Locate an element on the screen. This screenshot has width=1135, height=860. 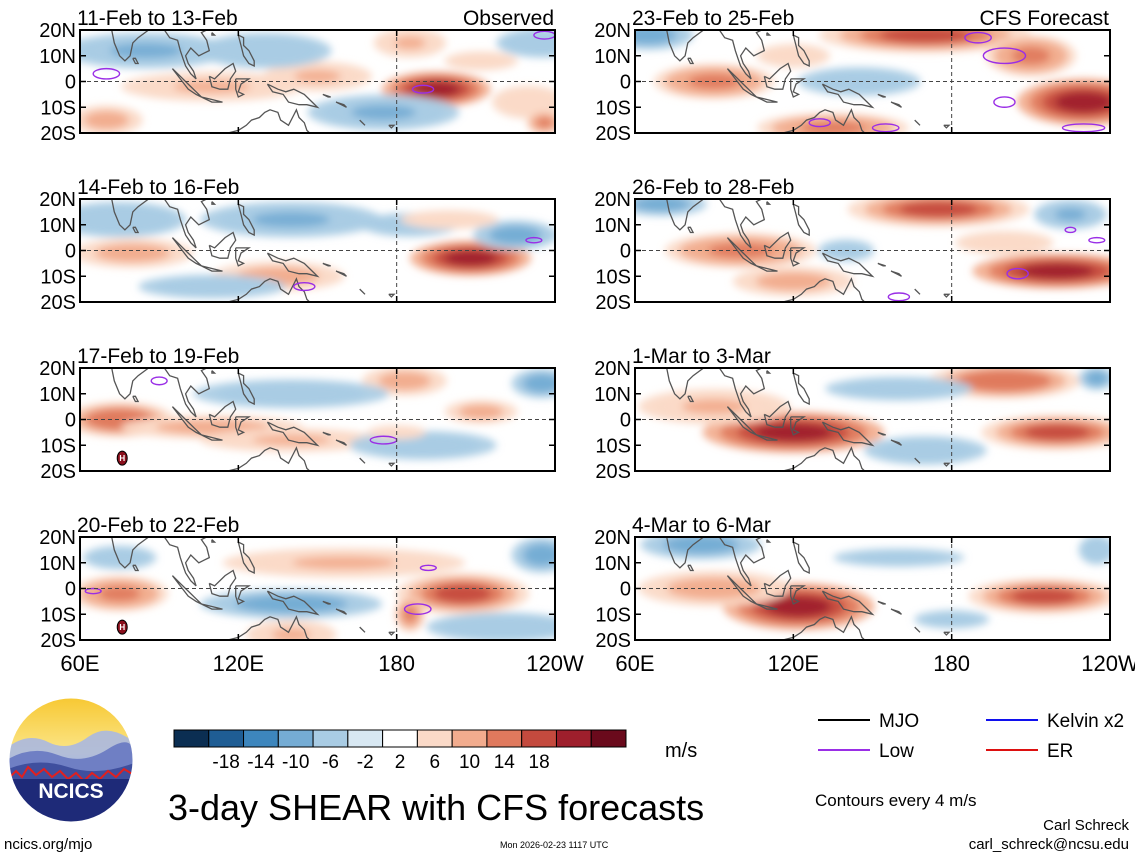
h-marker: H is located at coordinates (122, 627).